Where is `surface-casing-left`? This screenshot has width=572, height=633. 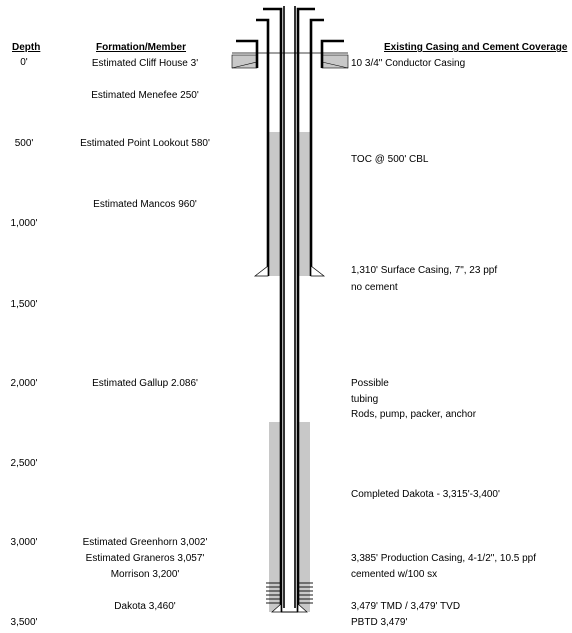 surface-casing-left is located at coordinates (263, 147).